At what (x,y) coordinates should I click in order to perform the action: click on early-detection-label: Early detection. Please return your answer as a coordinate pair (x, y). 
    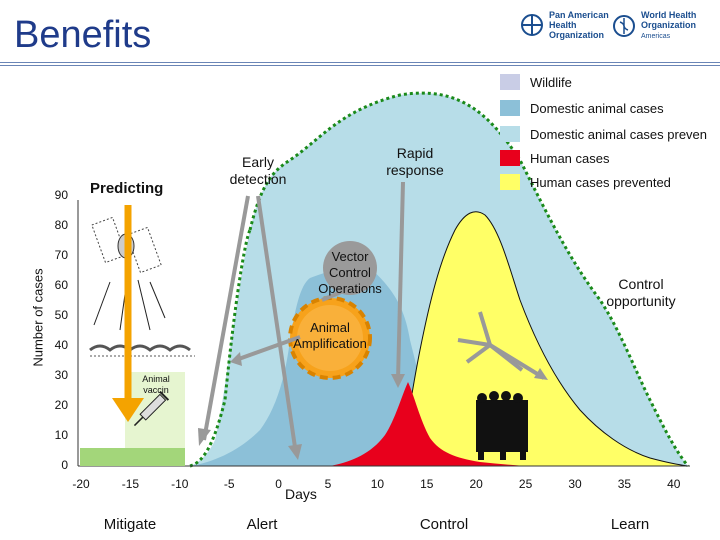
    Looking at the image, I should click on (258, 170).